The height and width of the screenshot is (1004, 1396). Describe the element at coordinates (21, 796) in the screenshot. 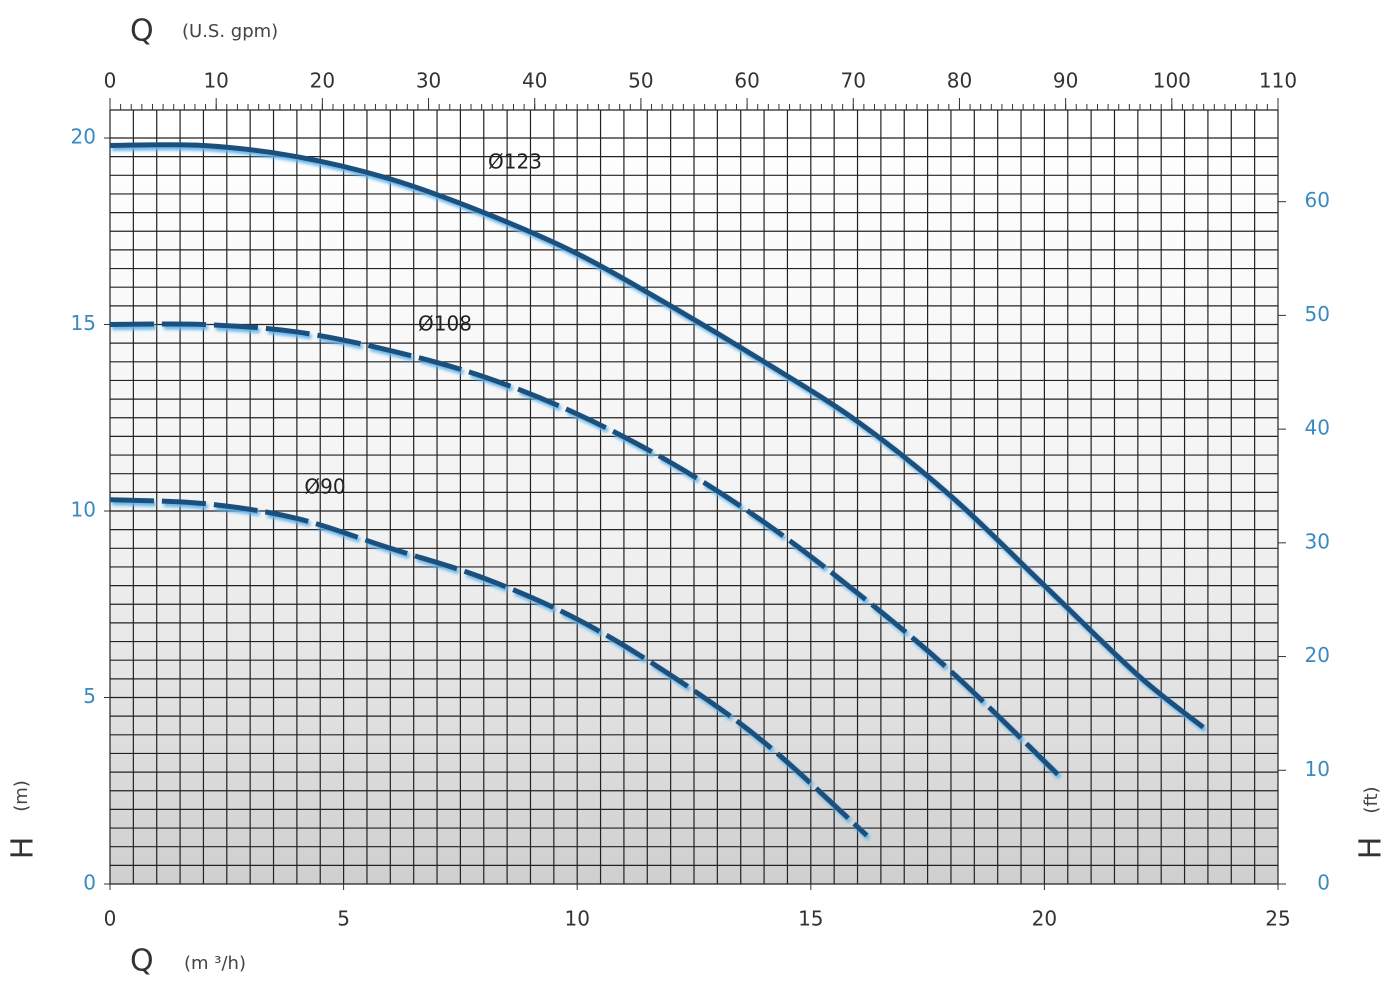

I see `y-axis-unit: (m)` at that location.